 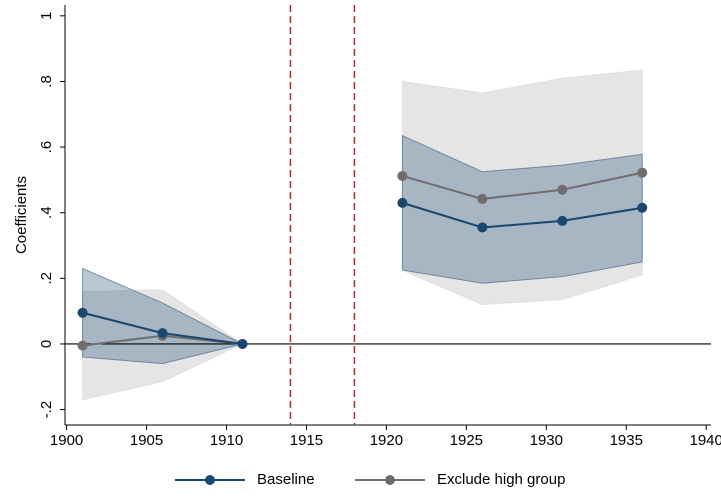 What do you see at coordinates (501, 479) in the screenshot?
I see `legend-label: Exclude high group` at bounding box center [501, 479].